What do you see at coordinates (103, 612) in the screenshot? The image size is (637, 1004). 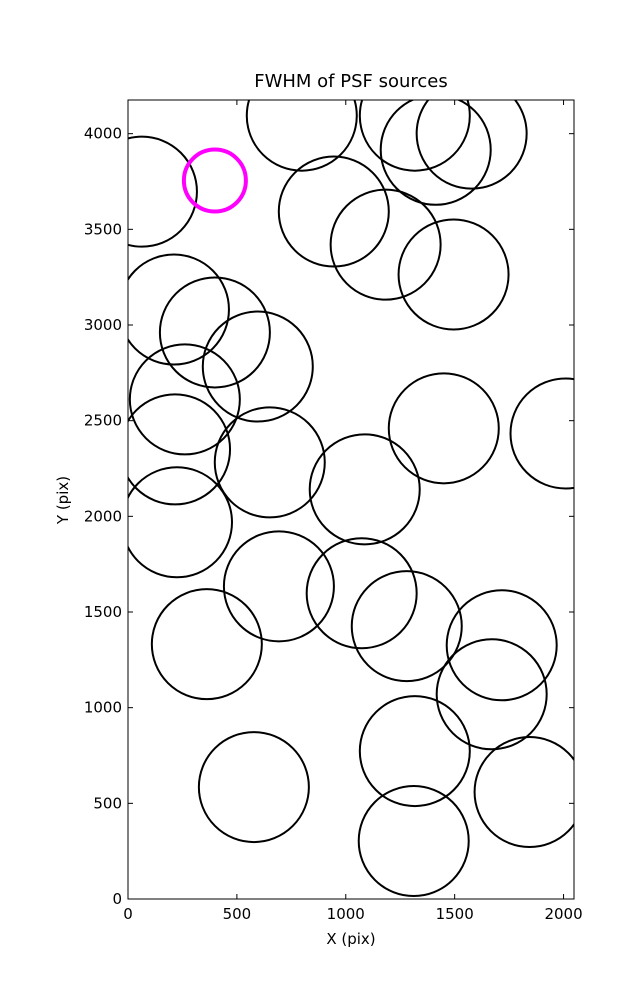 I see `y-tick-label: 1500` at bounding box center [103, 612].